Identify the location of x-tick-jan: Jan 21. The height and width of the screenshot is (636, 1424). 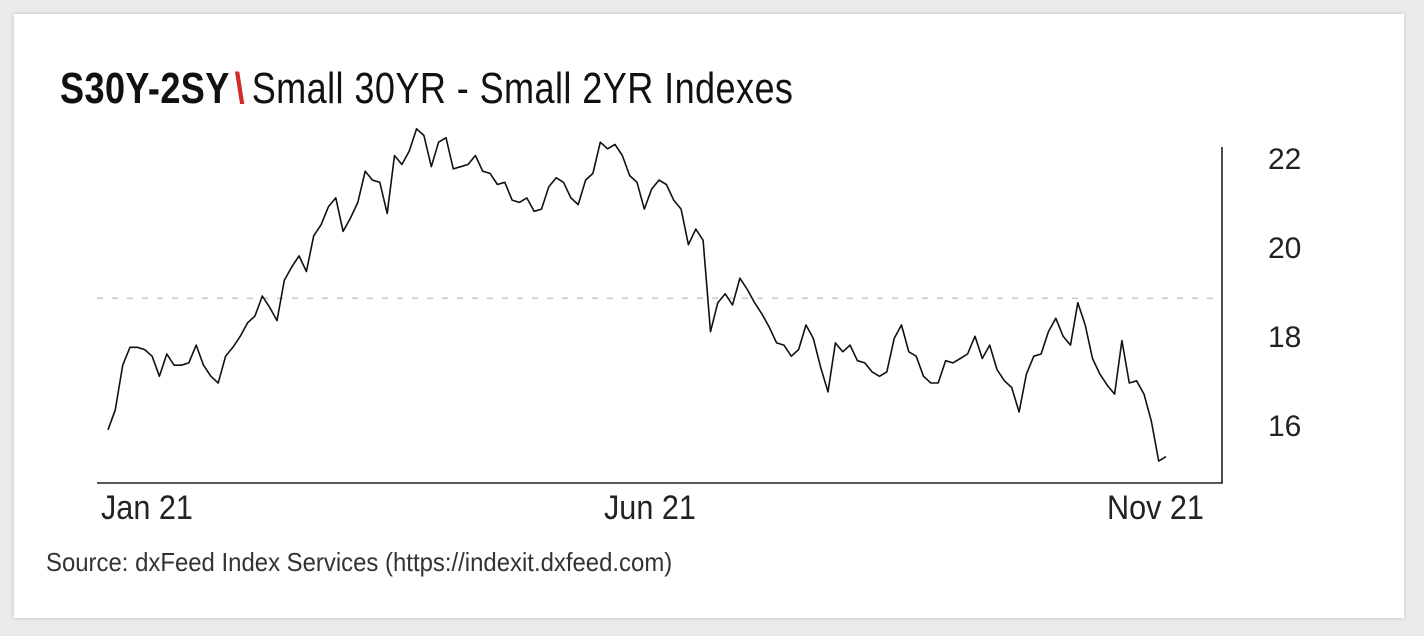
(147, 508).